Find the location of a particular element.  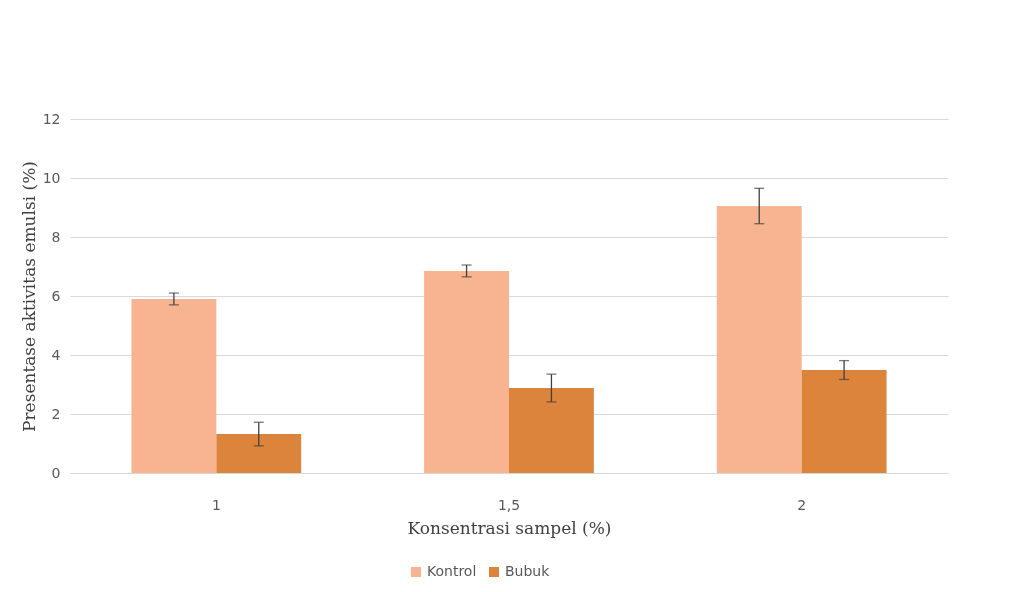

x-axis-title: Konsentrasi sampel (%) is located at coordinates (509, 527).